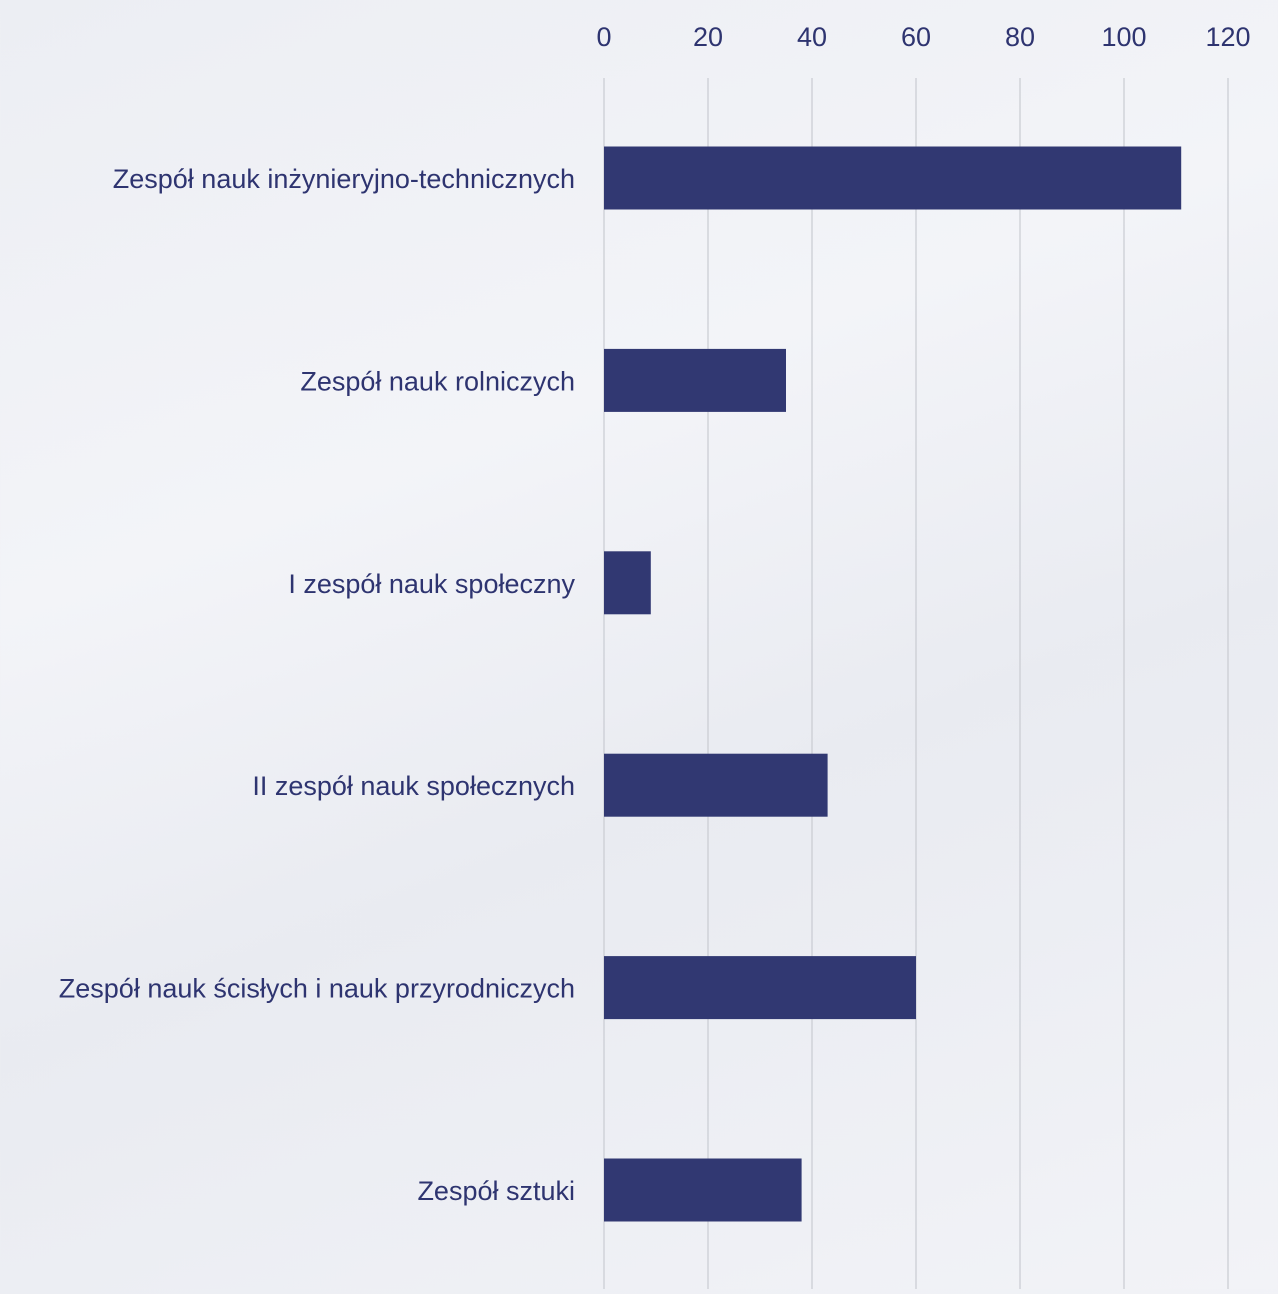 This screenshot has height=1294, width=1278. I want to click on x-tick-label: 100, so click(1123, 37).